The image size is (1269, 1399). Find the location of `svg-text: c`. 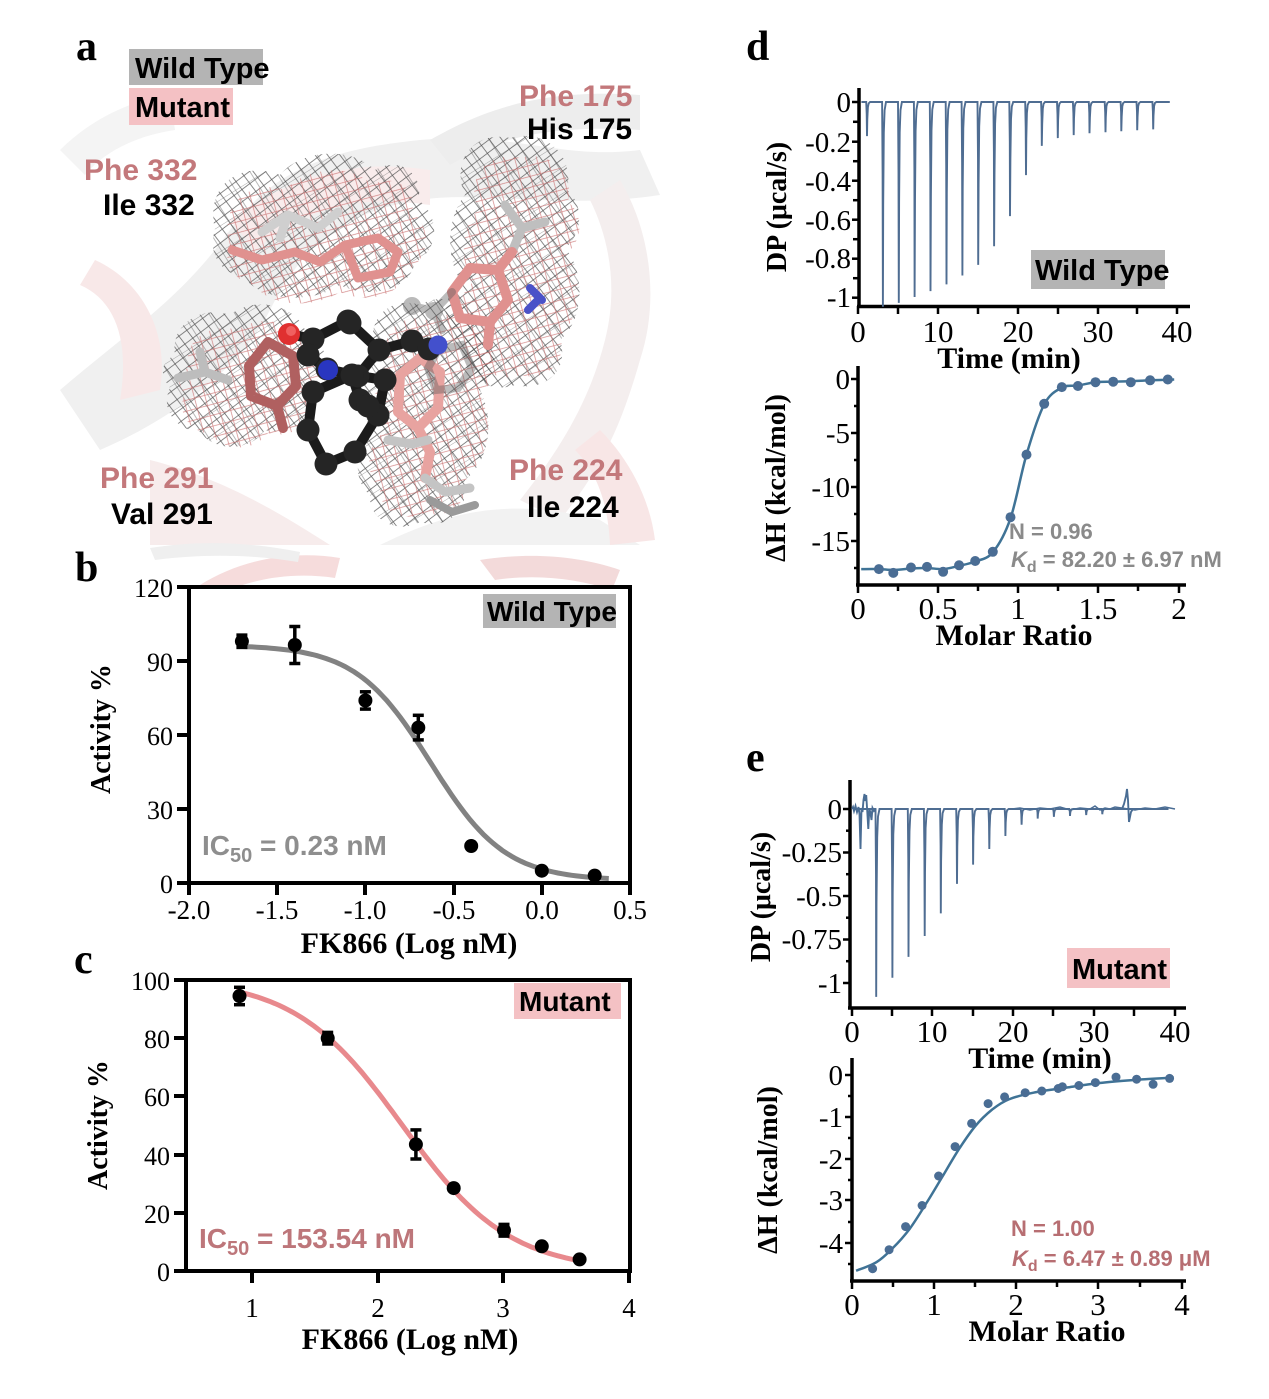

svg-text: c is located at coordinates (83, 960).